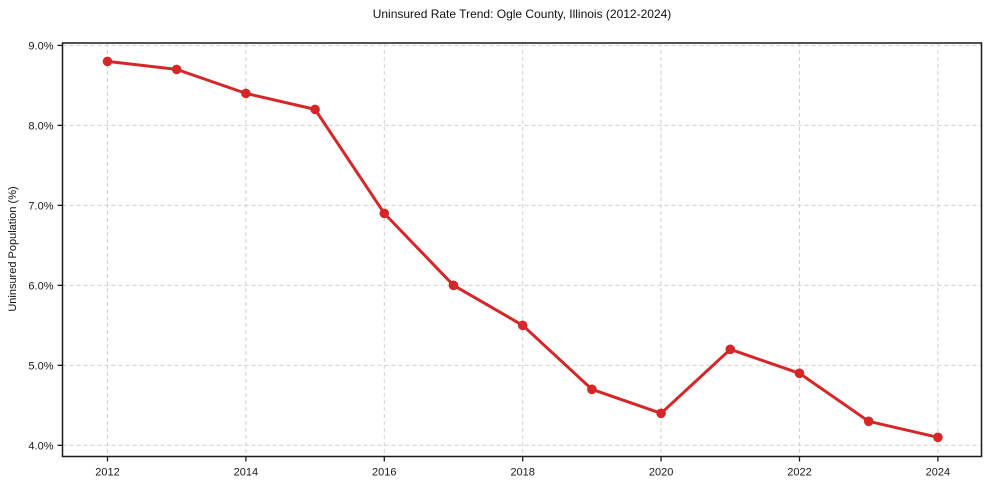 This screenshot has width=989, height=490. I want to click on x-tick-label: 2020, so click(661, 473).